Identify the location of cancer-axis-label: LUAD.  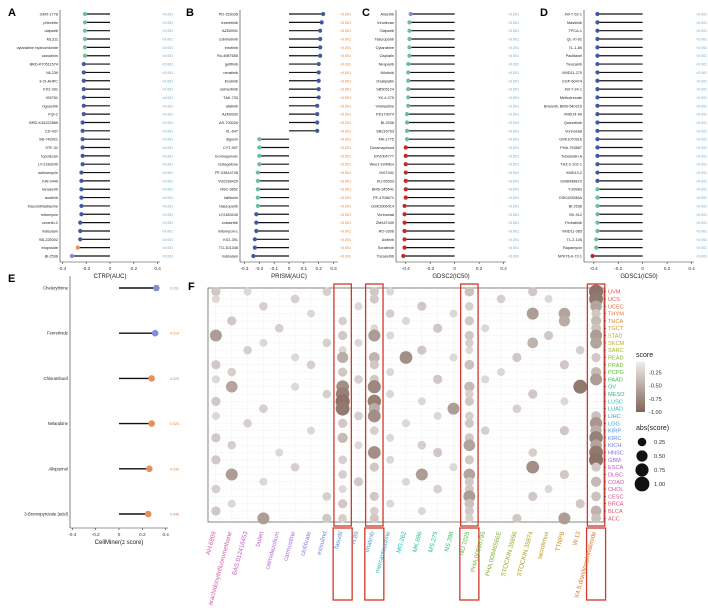
(615, 410).